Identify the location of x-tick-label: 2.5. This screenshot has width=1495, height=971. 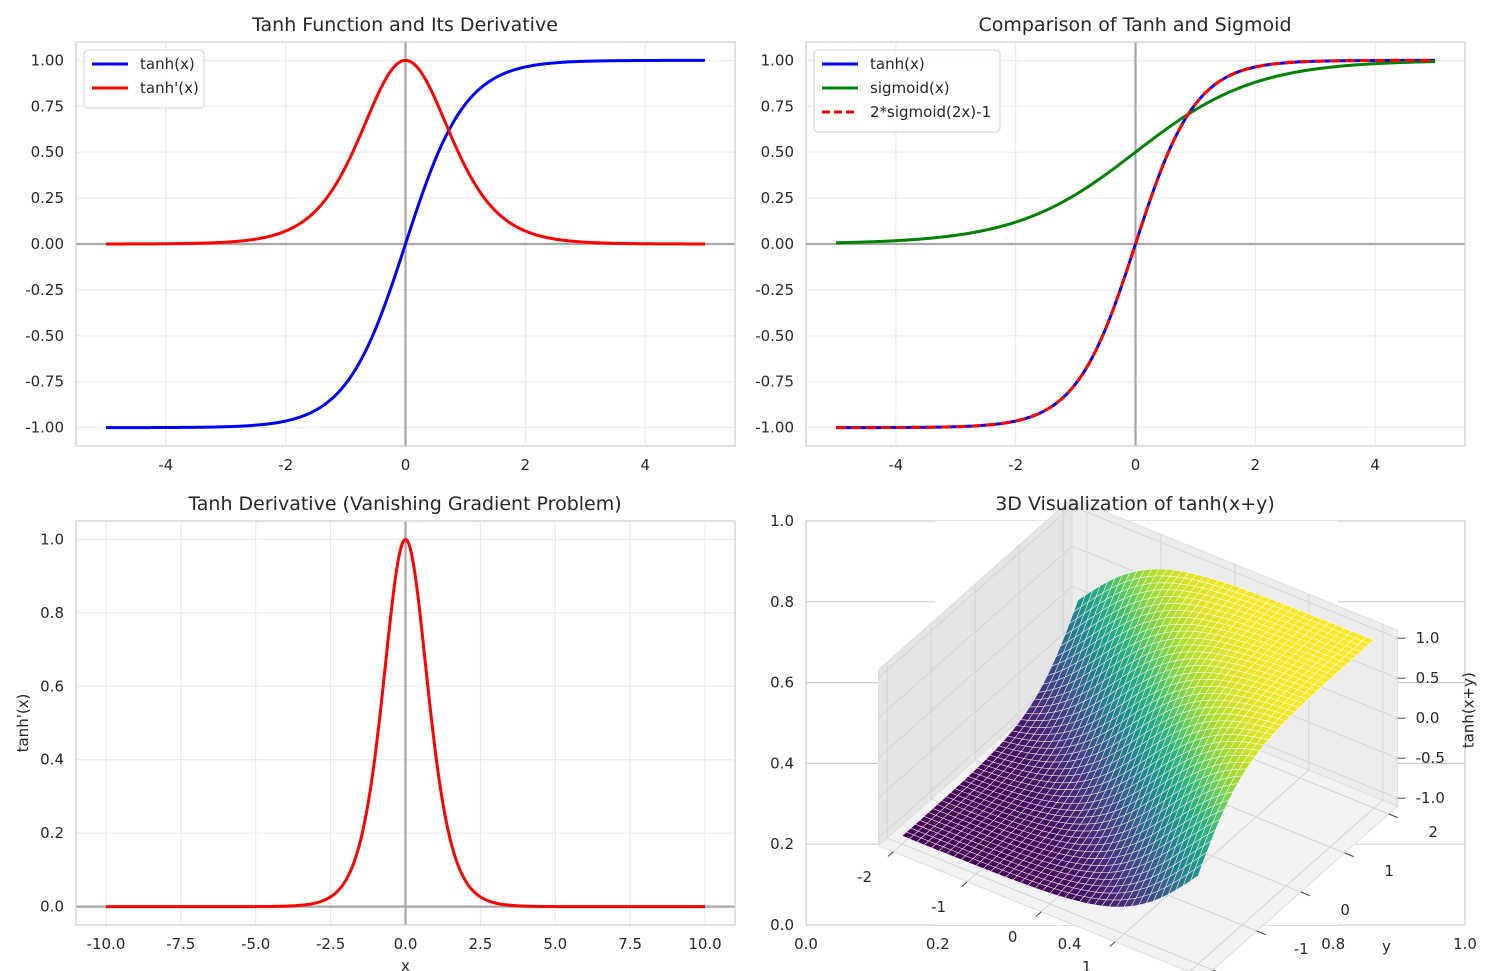
(480, 944).